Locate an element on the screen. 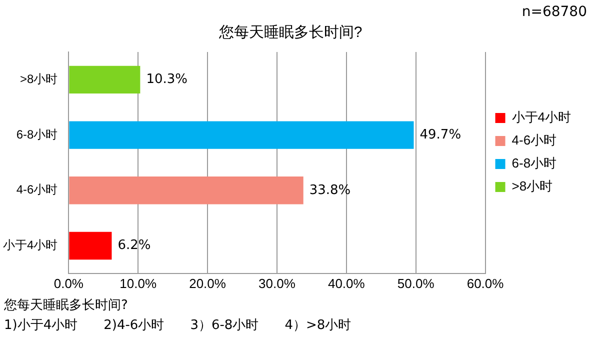 The image size is (591, 350). x-tick-label: 0.0% is located at coordinates (69, 283).